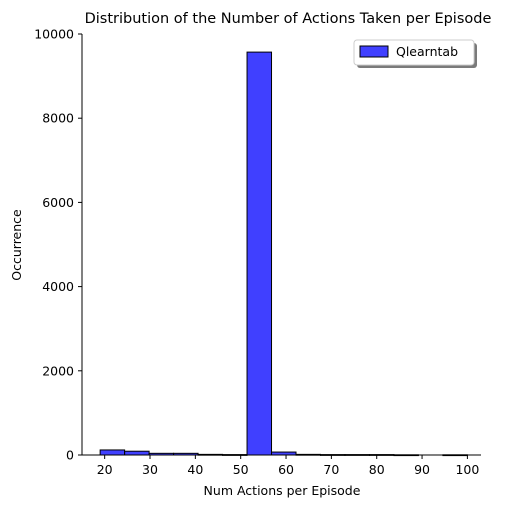  What do you see at coordinates (16, 245) in the screenshot?
I see `y-axis-label: Occurrence` at bounding box center [16, 245].